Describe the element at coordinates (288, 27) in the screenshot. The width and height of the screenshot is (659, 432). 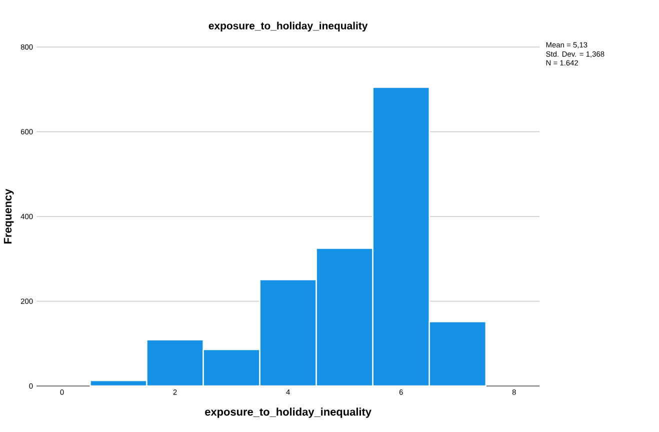
I see `chart-title: exposure_to_holiday_inequality` at that location.